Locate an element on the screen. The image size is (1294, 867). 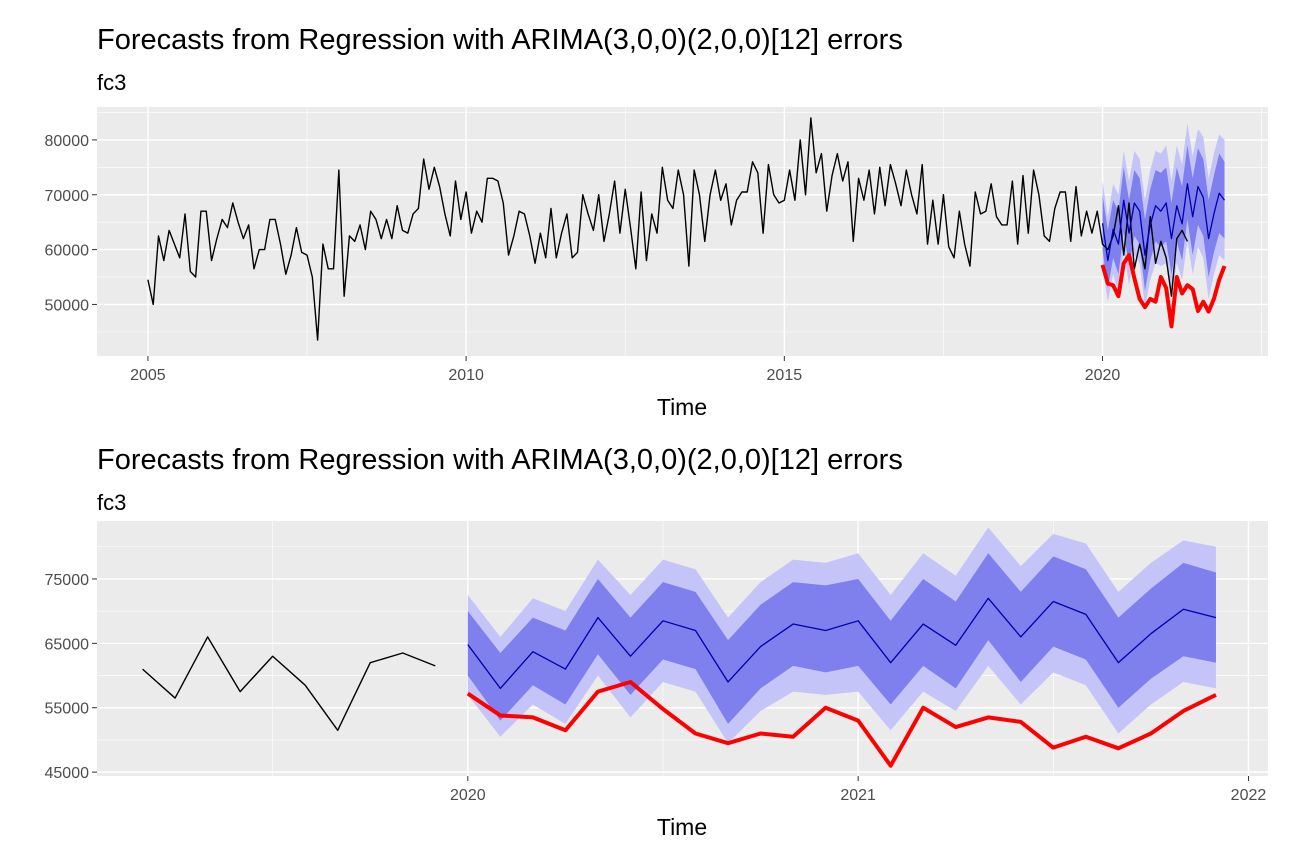
x-tick-label: 2021 is located at coordinates (858, 795).